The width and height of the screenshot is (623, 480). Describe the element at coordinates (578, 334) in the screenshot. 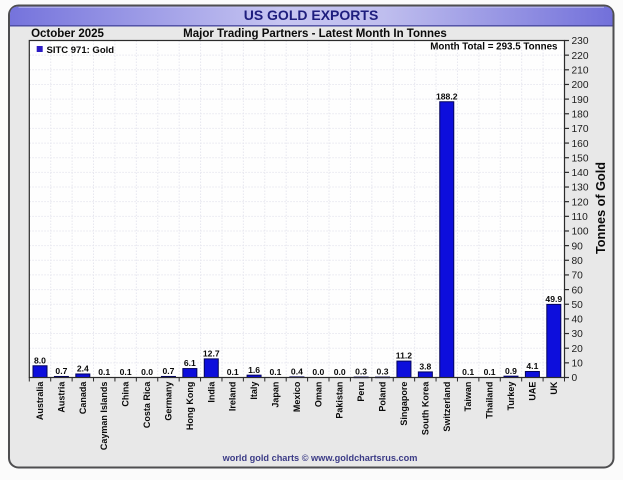

I see `svg-text: 30` at that location.